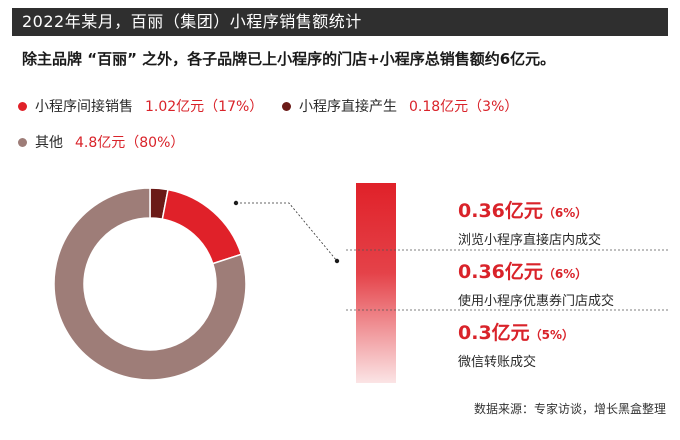  Describe the element at coordinates (337, 261) in the screenshot. I see `connector-dot-end` at that location.